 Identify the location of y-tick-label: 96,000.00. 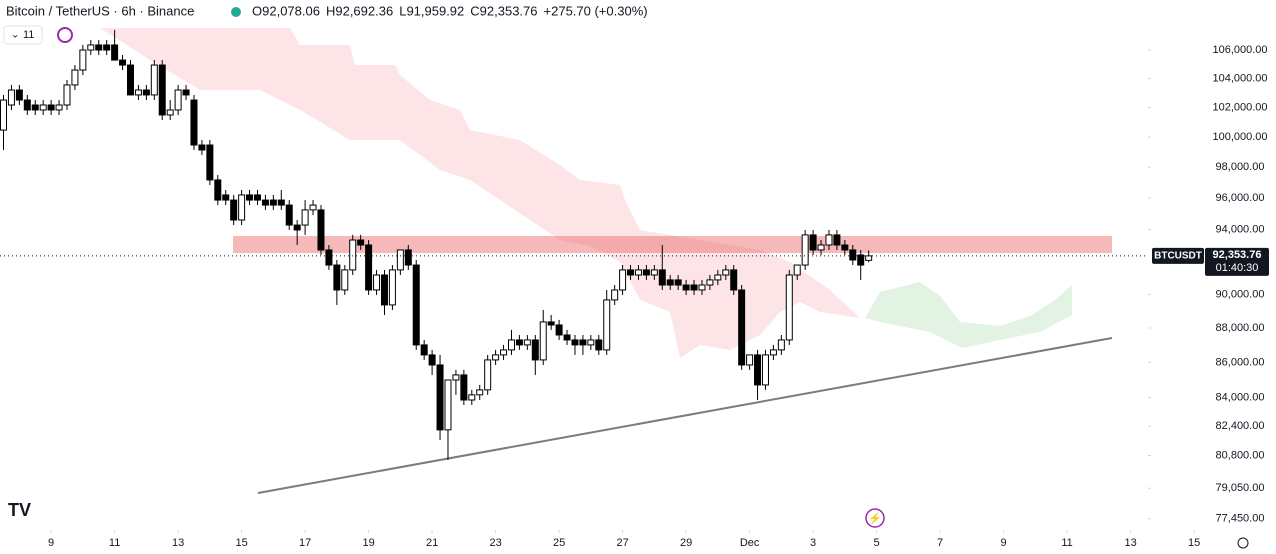
(1240, 198).